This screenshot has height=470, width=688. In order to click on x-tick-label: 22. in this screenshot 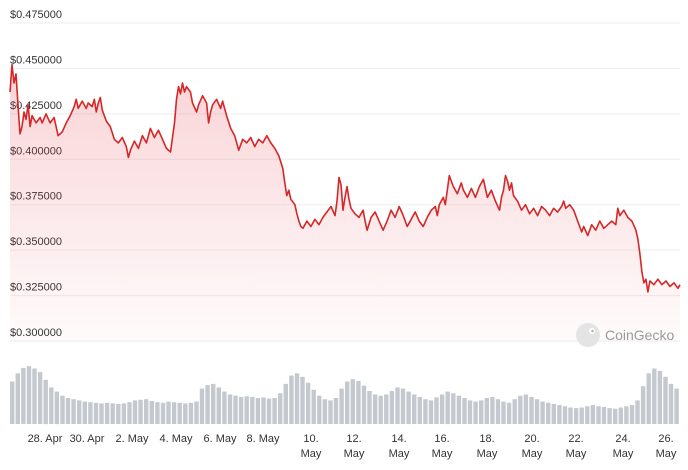, I will do `click(575, 439)`.